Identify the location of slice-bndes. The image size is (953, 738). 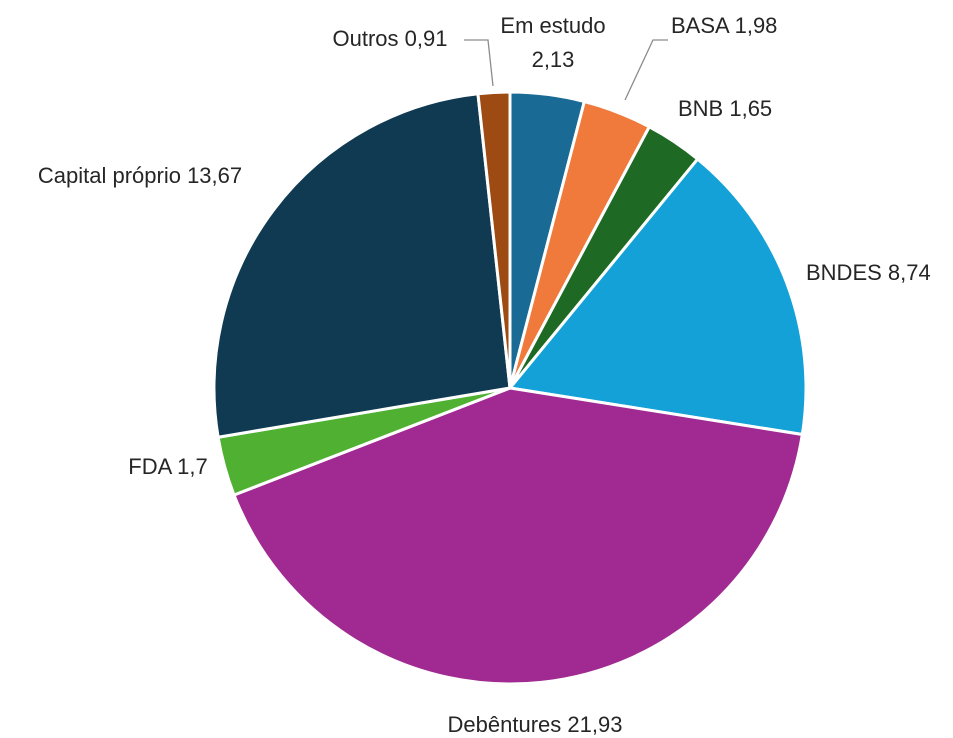
(658, 296).